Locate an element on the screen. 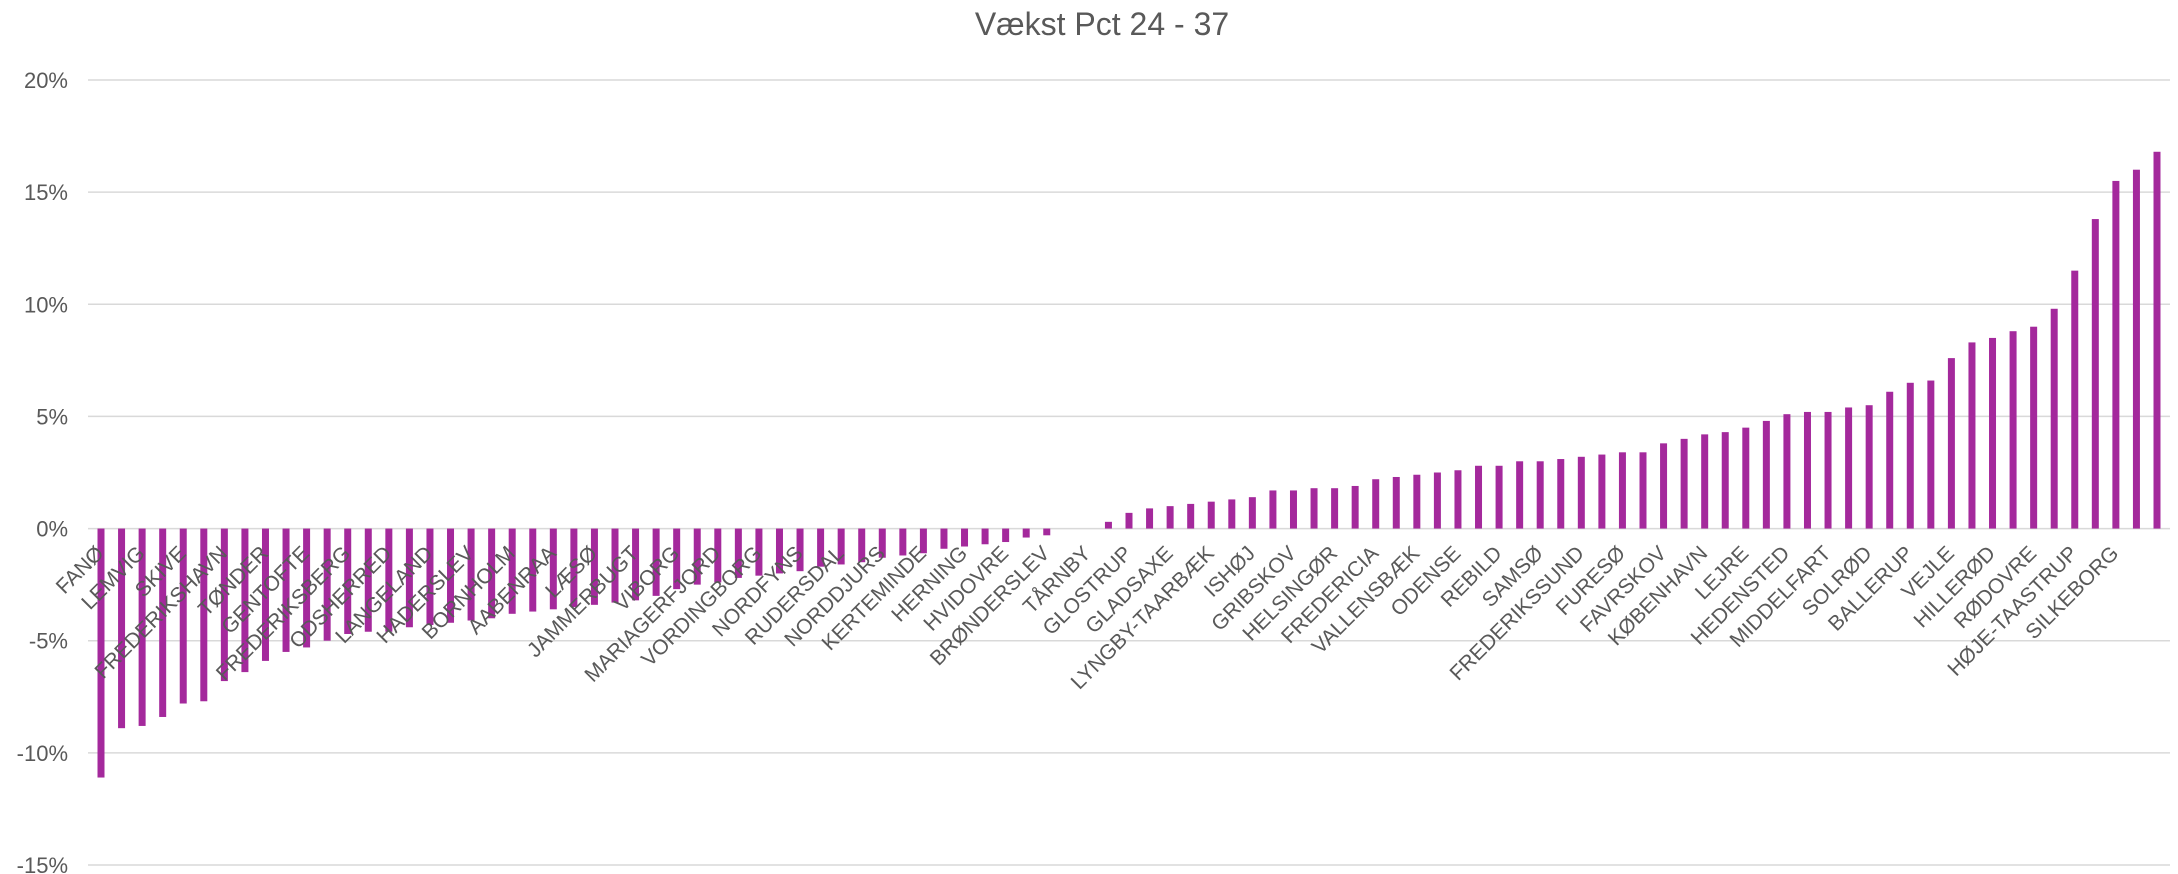 The image size is (2178, 874). y-tick-label: 15% is located at coordinates (46, 192).